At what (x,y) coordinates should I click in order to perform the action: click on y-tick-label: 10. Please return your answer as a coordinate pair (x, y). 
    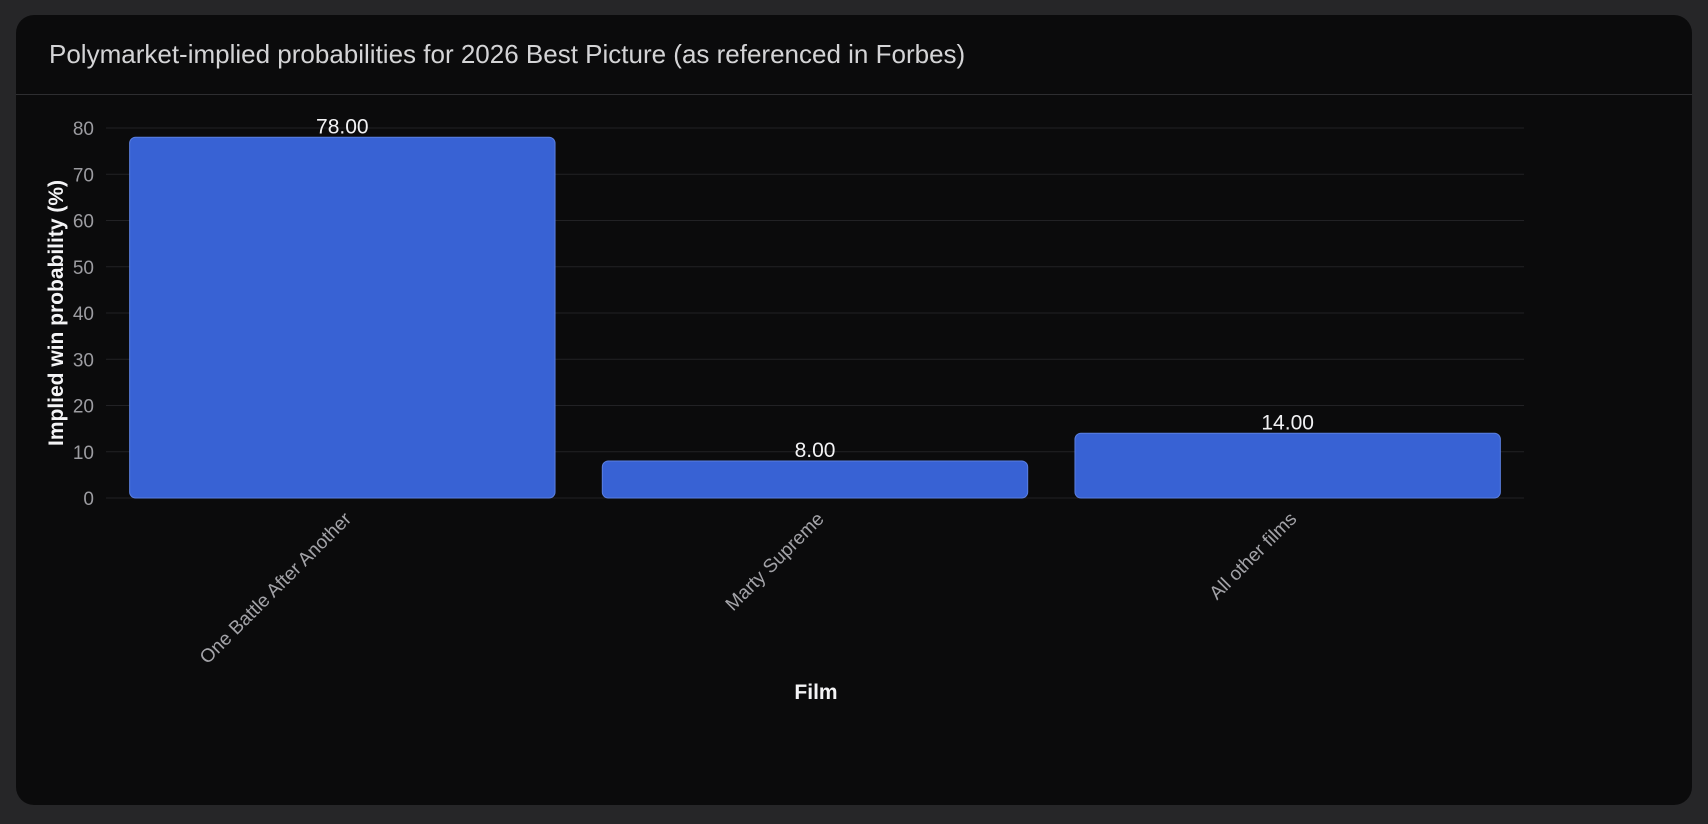
    Looking at the image, I should click on (83, 453).